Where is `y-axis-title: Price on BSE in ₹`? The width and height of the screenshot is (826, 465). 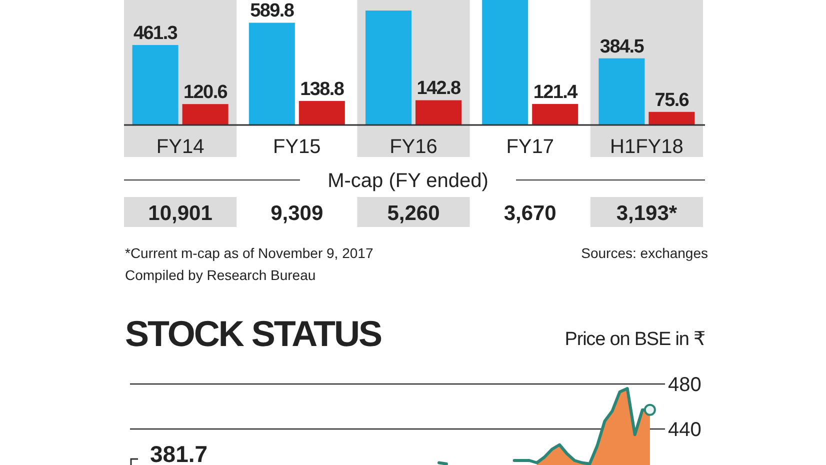 y-axis-title: Price on BSE in ₹ is located at coordinates (635, 339).